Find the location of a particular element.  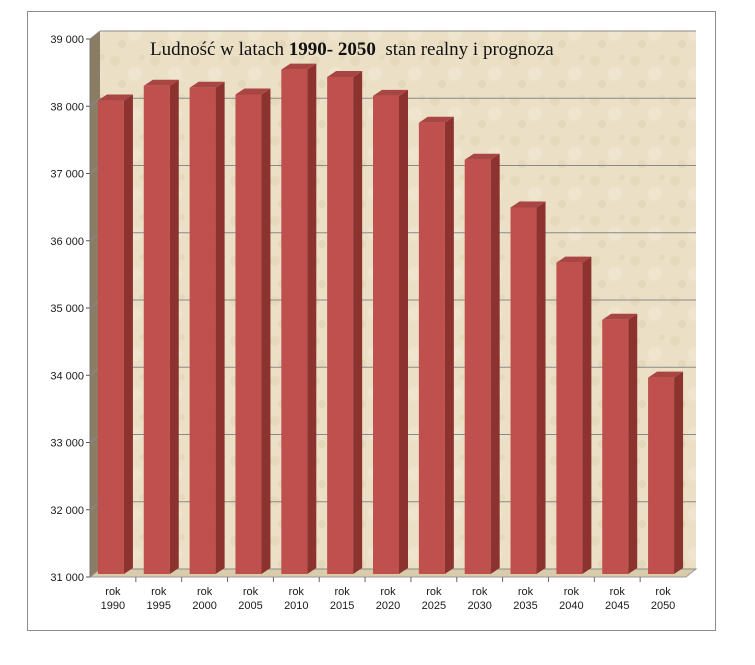

y-tick-label: 32 000 is located at coordinates (67, 511).